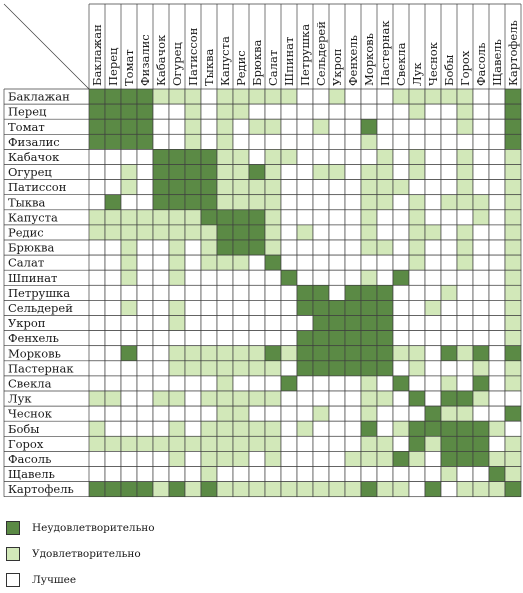 Image resolution: width=523 pixels, height=593 pixels. I want to click on column-label-баклажан: Баклажан, so click(97, 55).